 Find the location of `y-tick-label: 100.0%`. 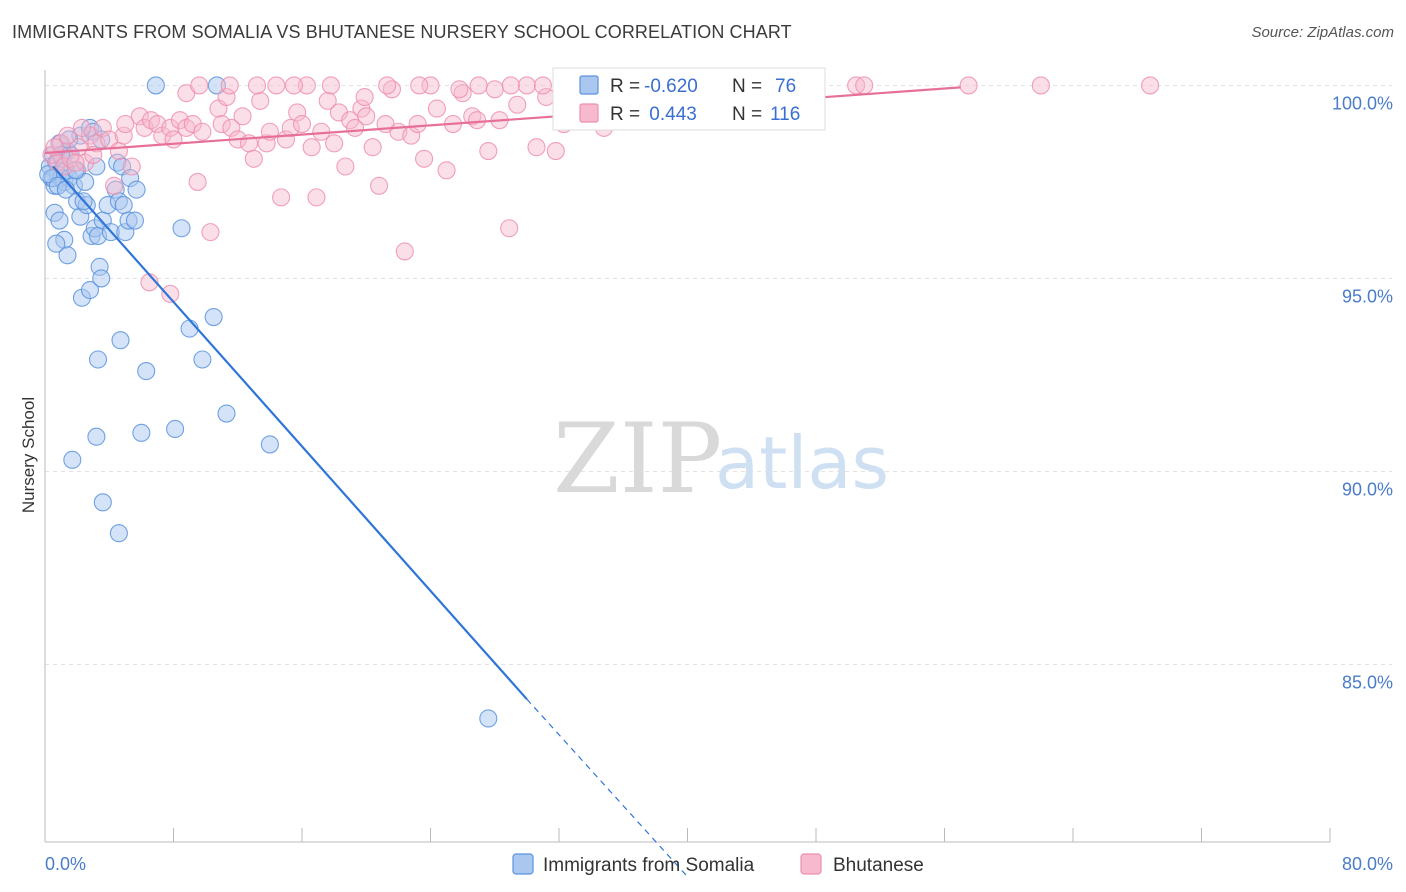

y-tick-label: 100.0% is located at coordinates (1362, 103).